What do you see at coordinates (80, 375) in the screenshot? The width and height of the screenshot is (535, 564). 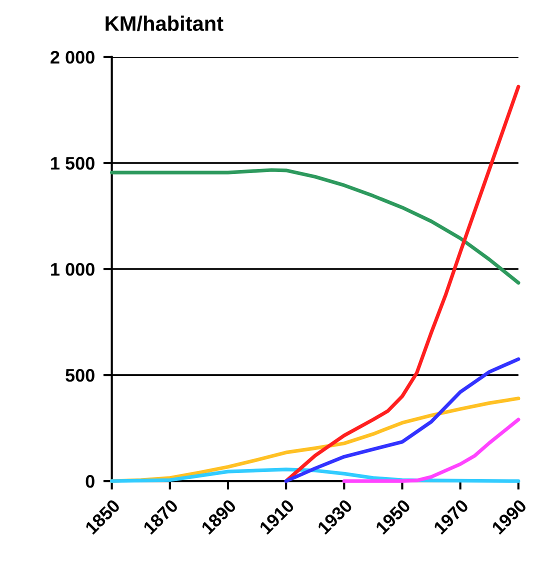 I see `y-tick-label: 500` at bounding box center [80, 375].